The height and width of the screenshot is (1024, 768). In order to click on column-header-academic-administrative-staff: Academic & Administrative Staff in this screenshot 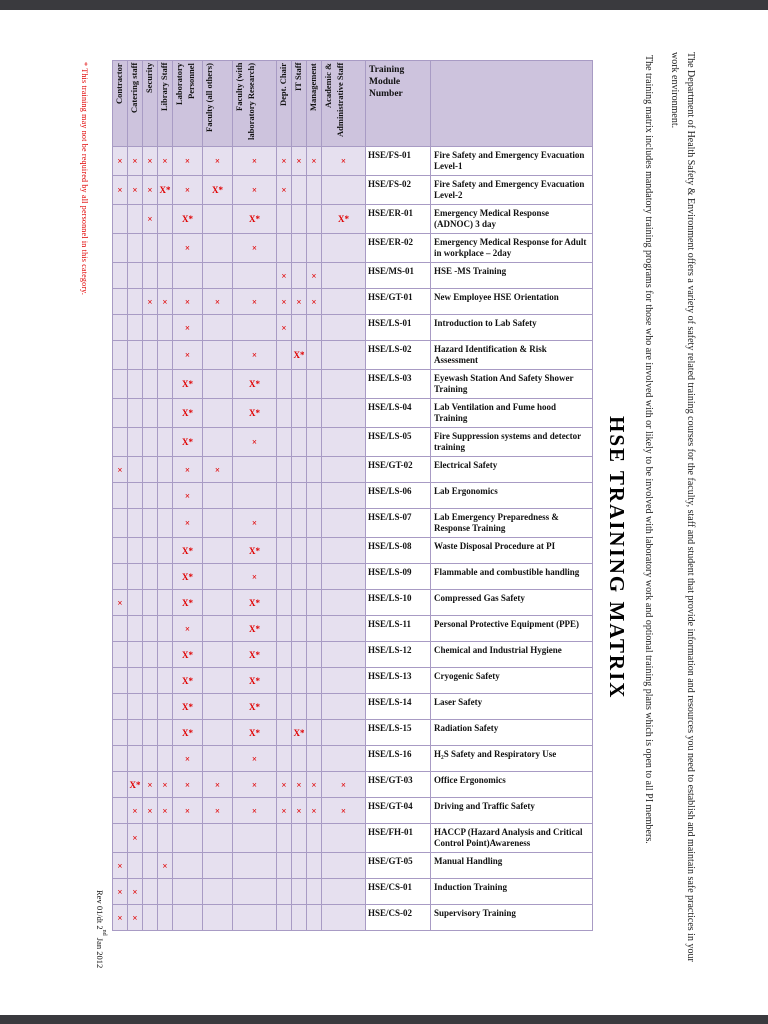, I will do `click(343, 103)`.